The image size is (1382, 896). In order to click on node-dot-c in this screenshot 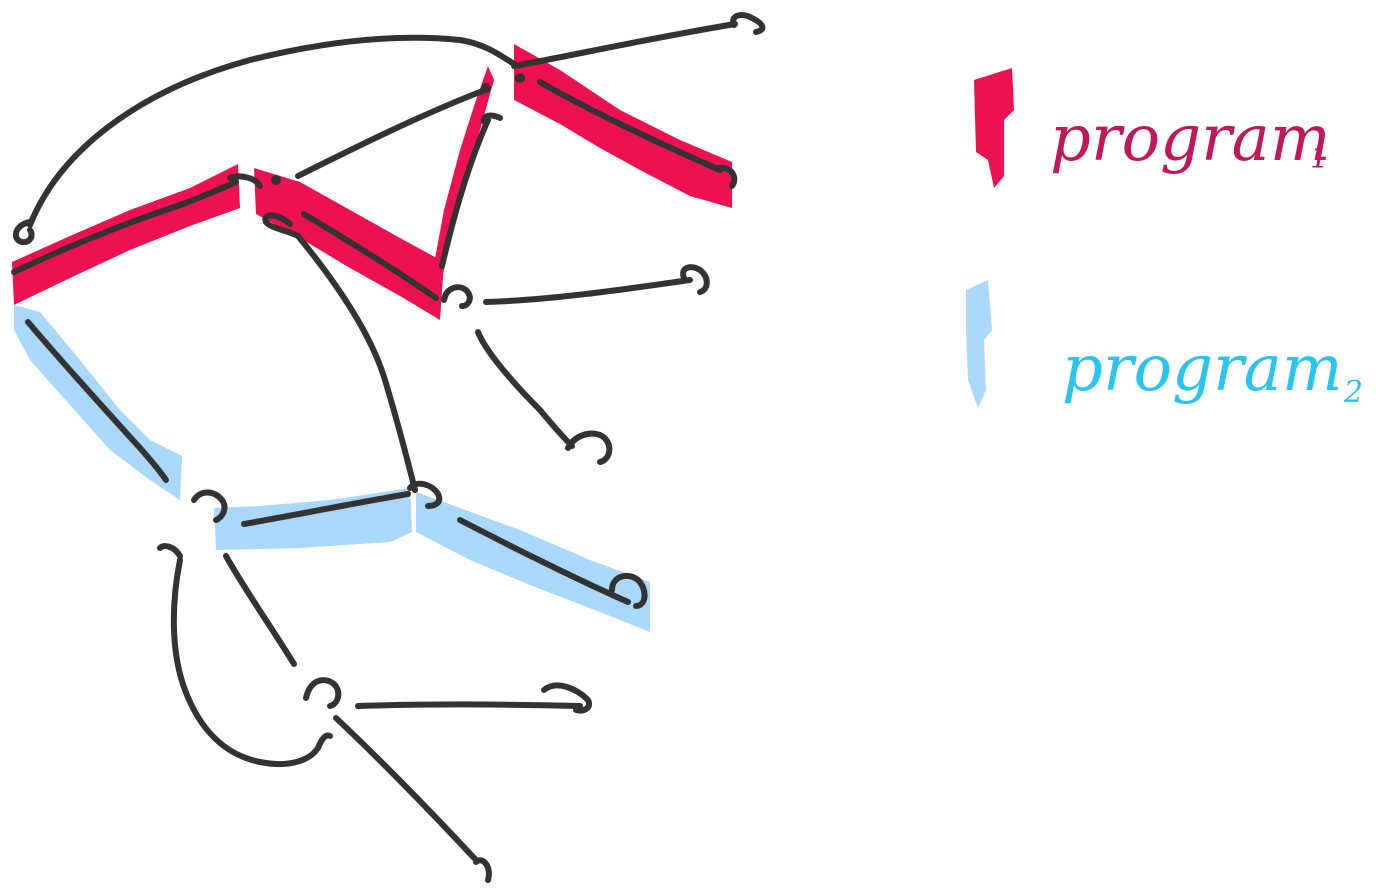, I will do `click(520, 78)`.